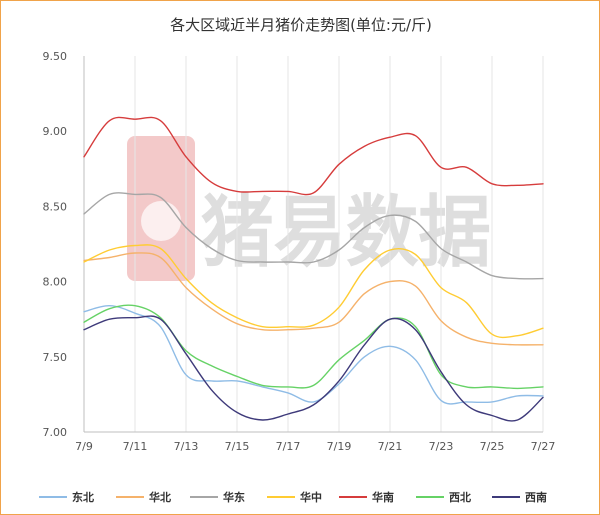 This screenshot has width=600, height=515. Describe the element at coordinates (313, 347) in the screenshot. I see `series-line-西北` at that location.